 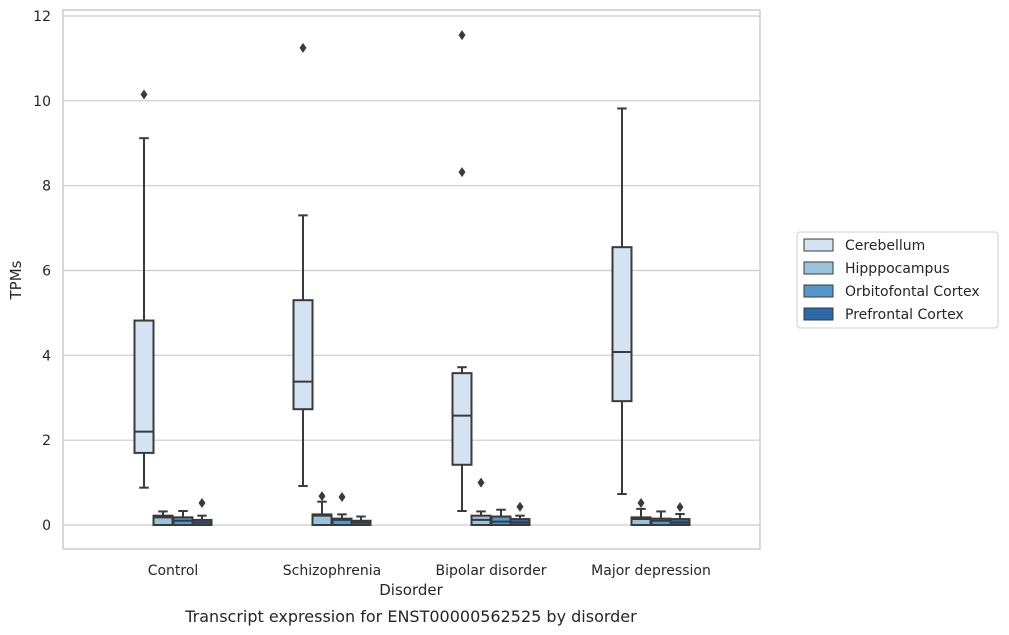 I want to click on x-axis-title: Disorder, so click(x=411, y=590).